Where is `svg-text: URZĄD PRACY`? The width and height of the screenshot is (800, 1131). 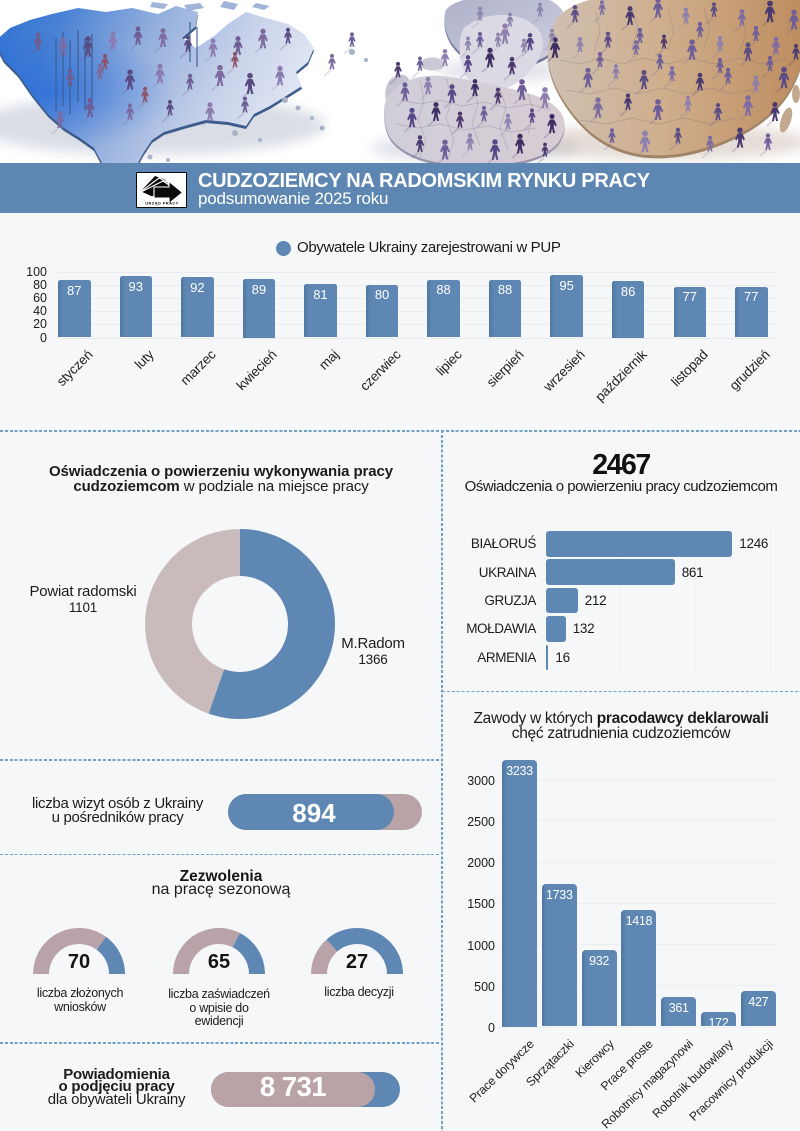 svg-text: URZĄD PRACY is located at coordinates (162, 202).